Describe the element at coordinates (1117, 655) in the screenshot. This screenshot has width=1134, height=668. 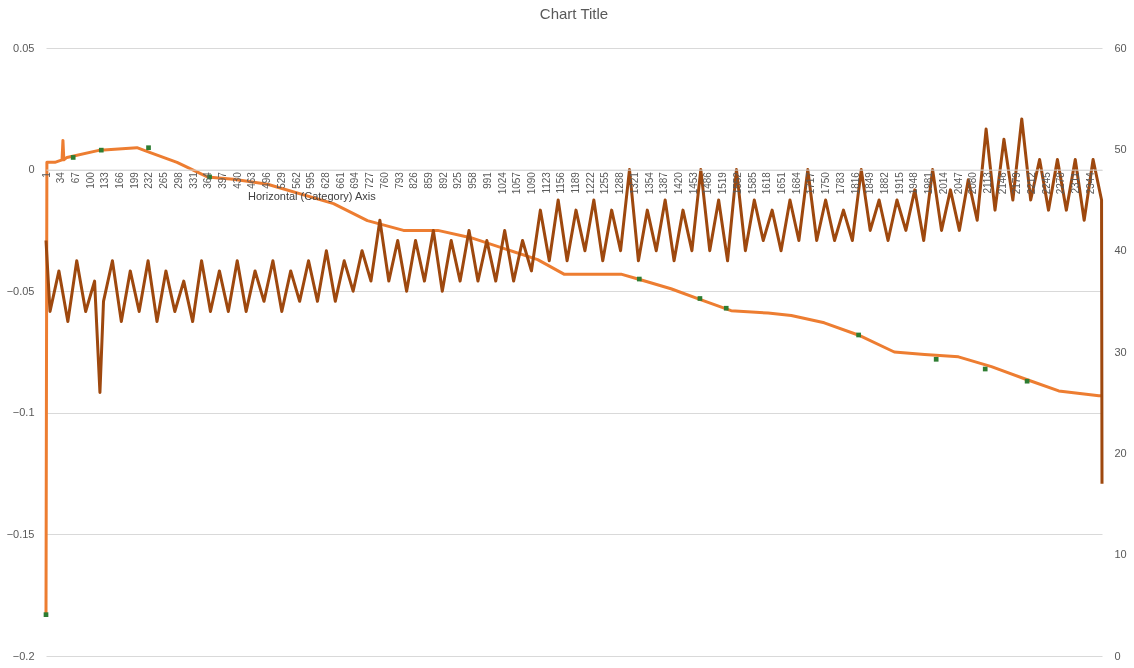
I see `y2-tick-label: 0` at that location.